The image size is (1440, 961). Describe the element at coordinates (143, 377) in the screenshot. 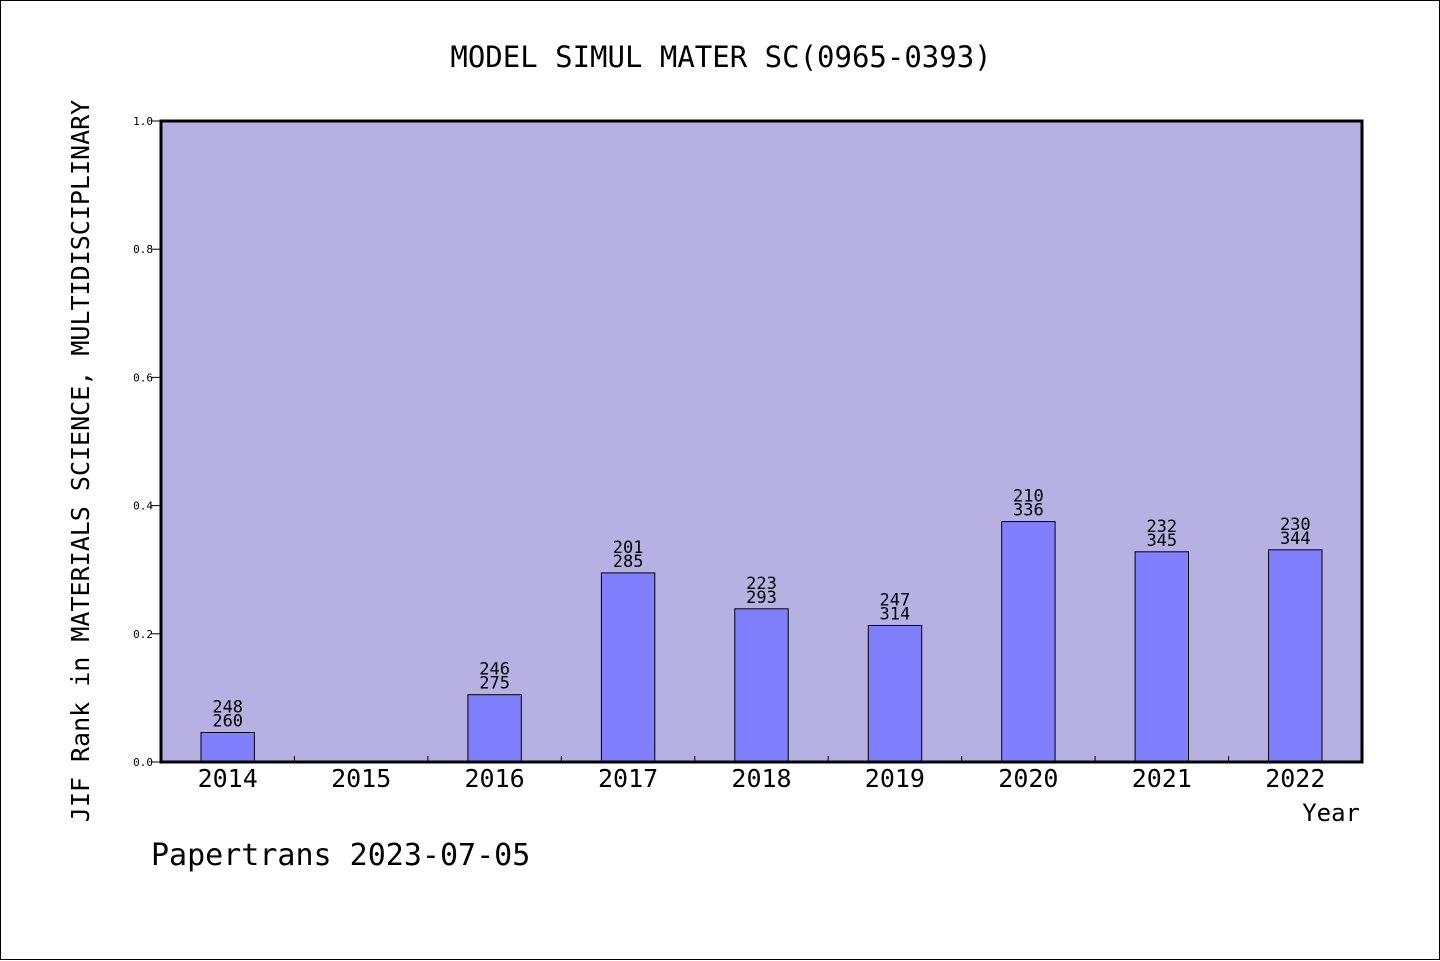

I see `y-tick-label-3: 0.6` at that location.